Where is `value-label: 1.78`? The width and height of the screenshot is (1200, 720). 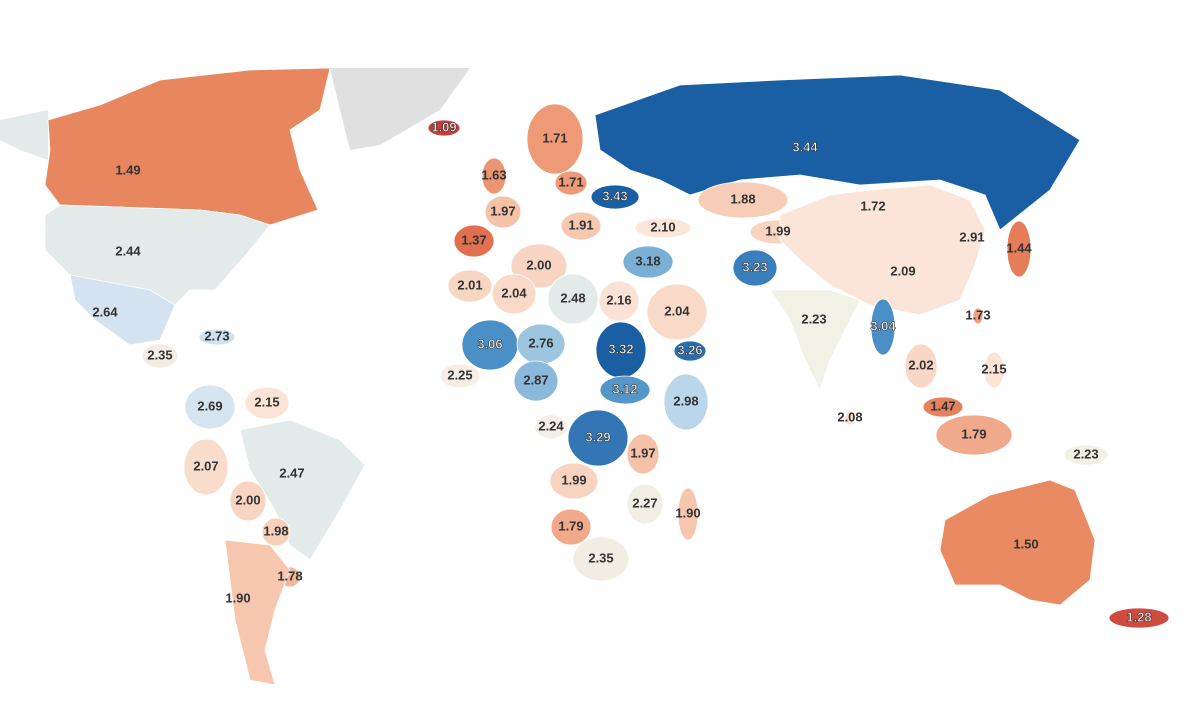 value-label: 1.78 is located at coordinates (289, 575).